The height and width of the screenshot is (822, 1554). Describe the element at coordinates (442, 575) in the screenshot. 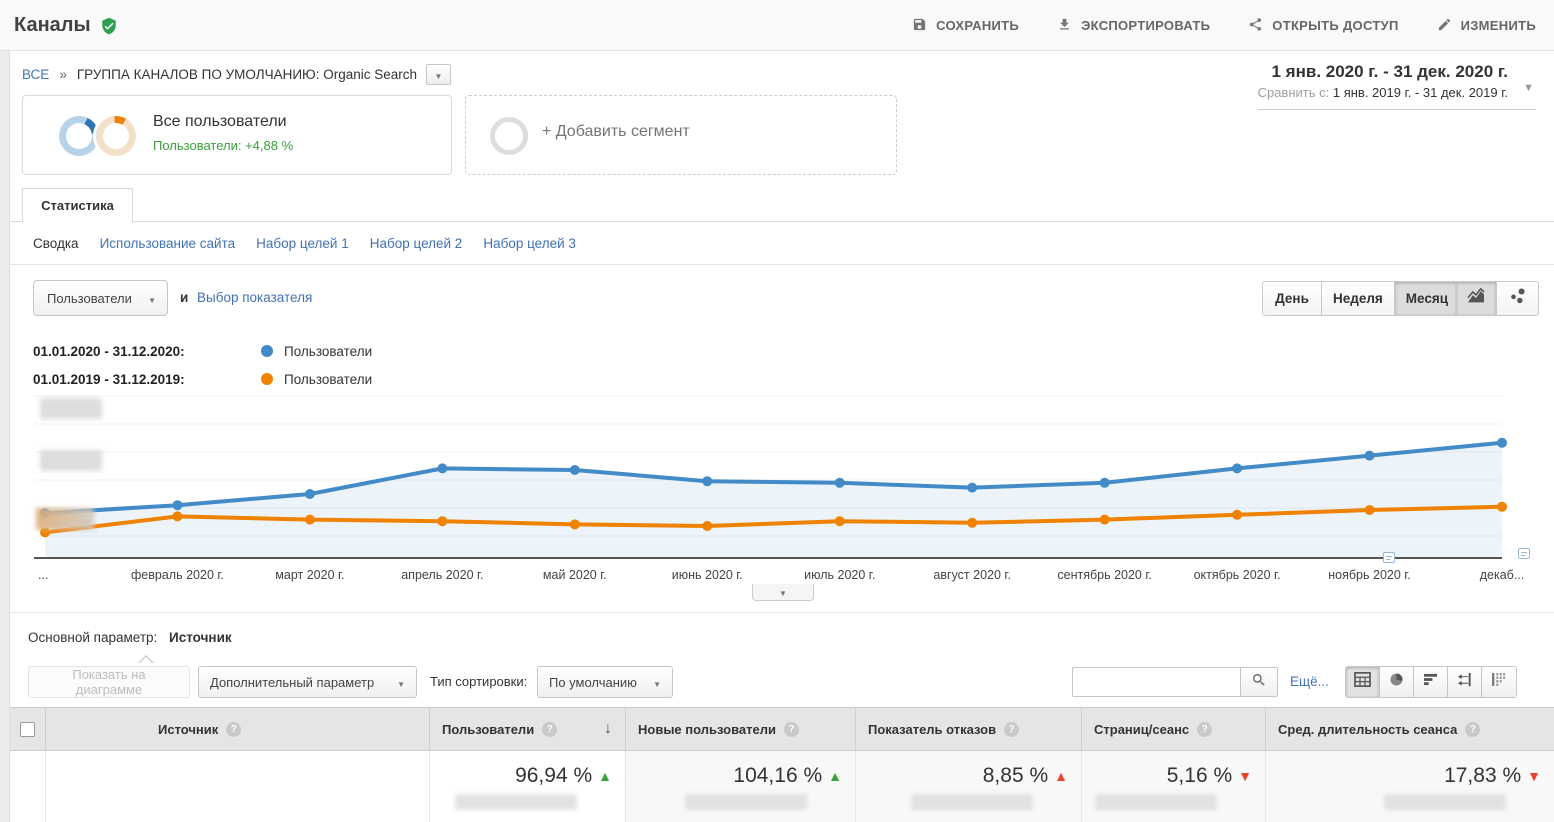

I see `x-axis-tick-label: апрель 2020 г.` at that location.